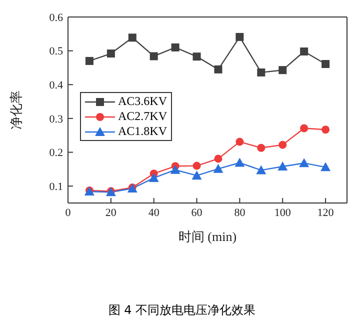 This screenshot has width=364, height=327. Describe the element at coordinates (56, 52) in the screenshot. I see `y-tick-label: 0.5` at that location.